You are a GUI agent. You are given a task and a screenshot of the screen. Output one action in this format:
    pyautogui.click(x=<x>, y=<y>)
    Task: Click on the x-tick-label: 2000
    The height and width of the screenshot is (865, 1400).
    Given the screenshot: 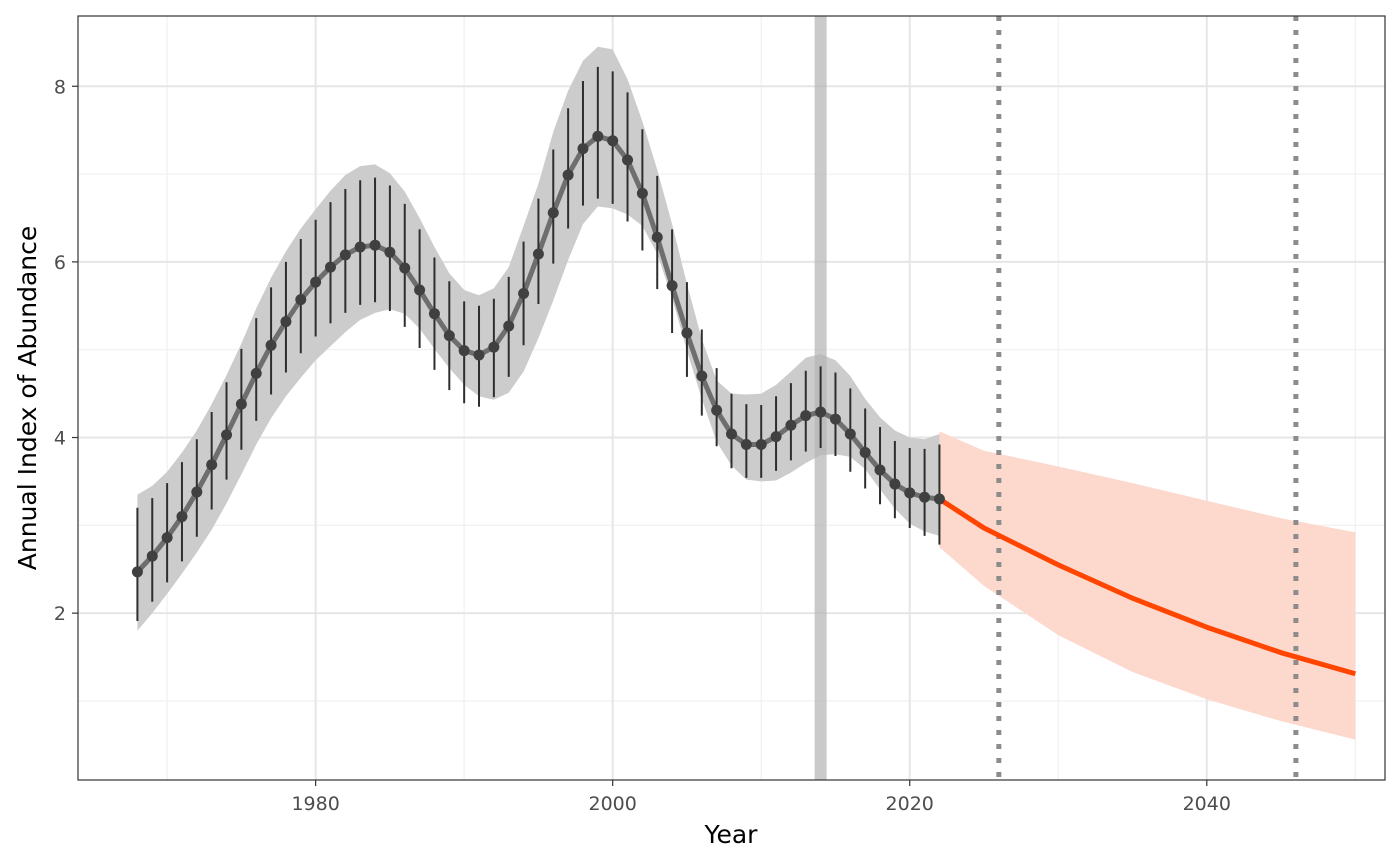 What is the action you would take?
    pyautogui.click(x=613, y=804)
    